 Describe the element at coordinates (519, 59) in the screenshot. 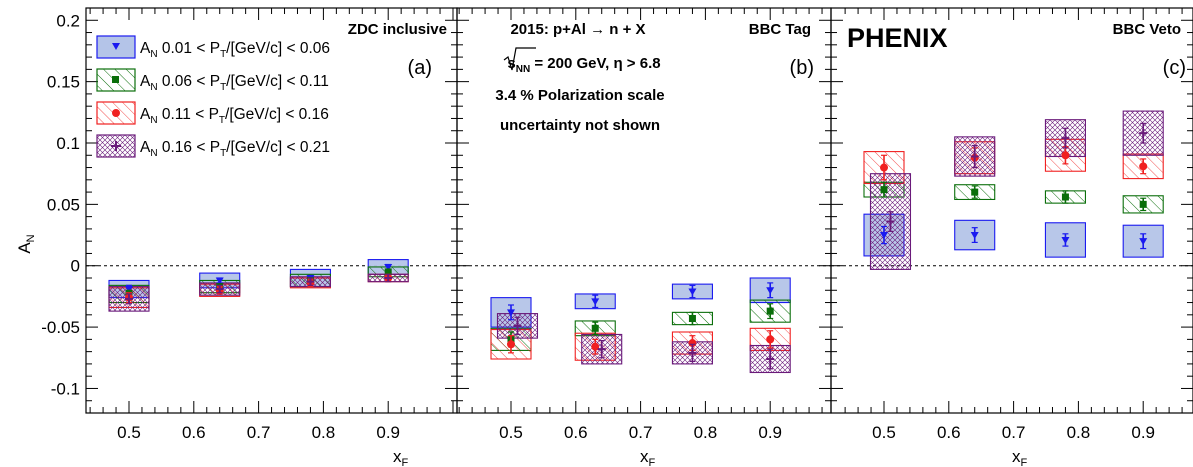

I see `sqrt-sign` at that location.